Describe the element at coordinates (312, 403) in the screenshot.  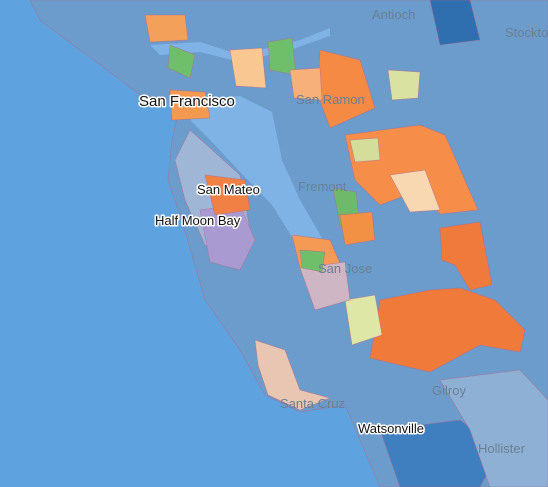
I see `place-label: Santa Cruz` at that location.